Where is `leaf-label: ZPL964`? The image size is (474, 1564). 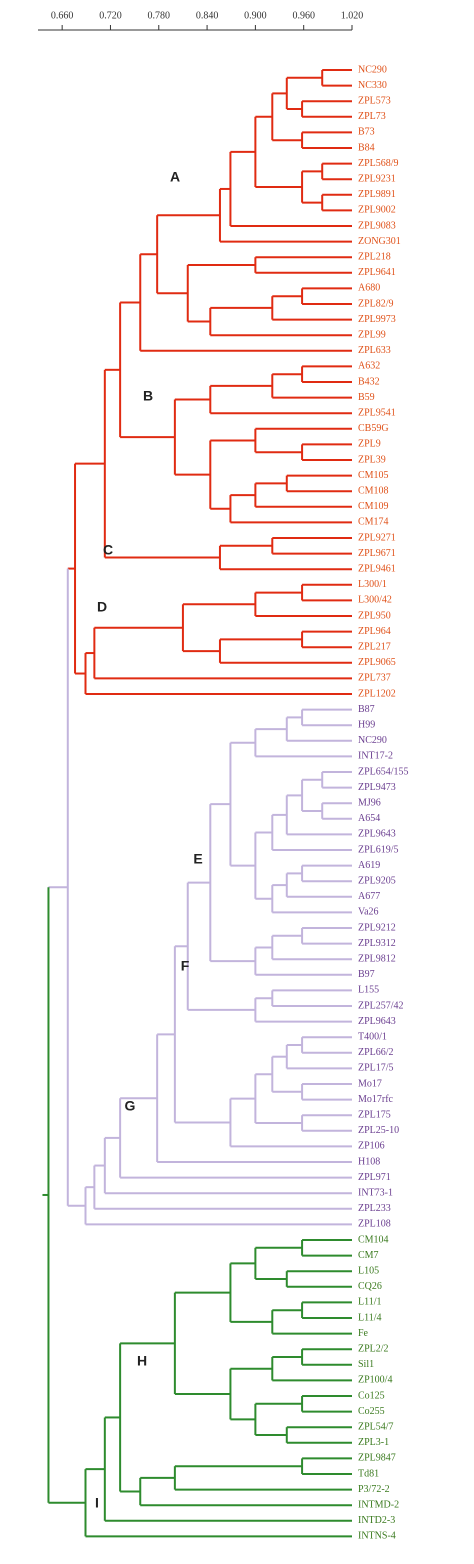
leaf-label: ZPL964 is located at coordinates (374, 631).